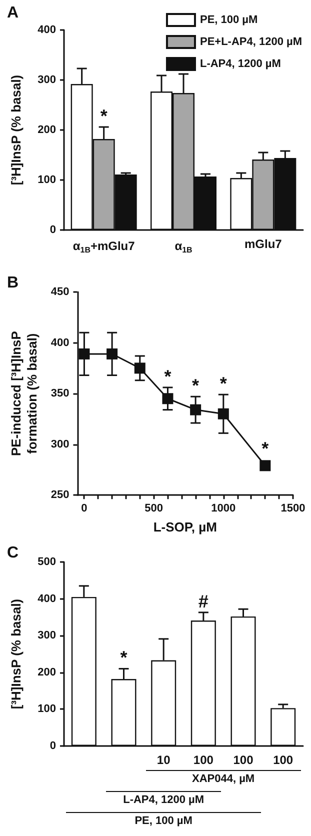 This screenshot has height=836, width=311. I want to click on data-label: #, so click(203, 601).